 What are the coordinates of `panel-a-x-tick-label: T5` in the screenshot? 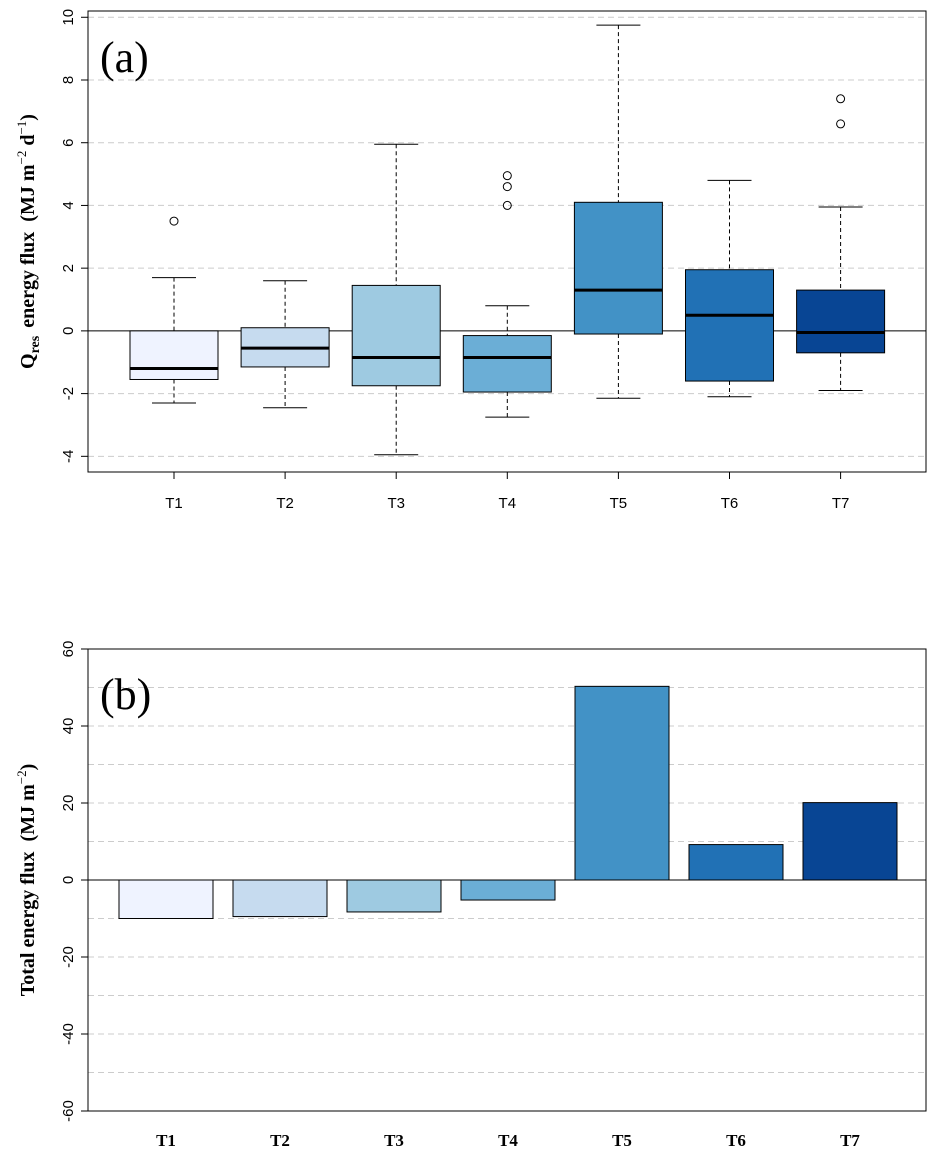 It's located at (619, 503).